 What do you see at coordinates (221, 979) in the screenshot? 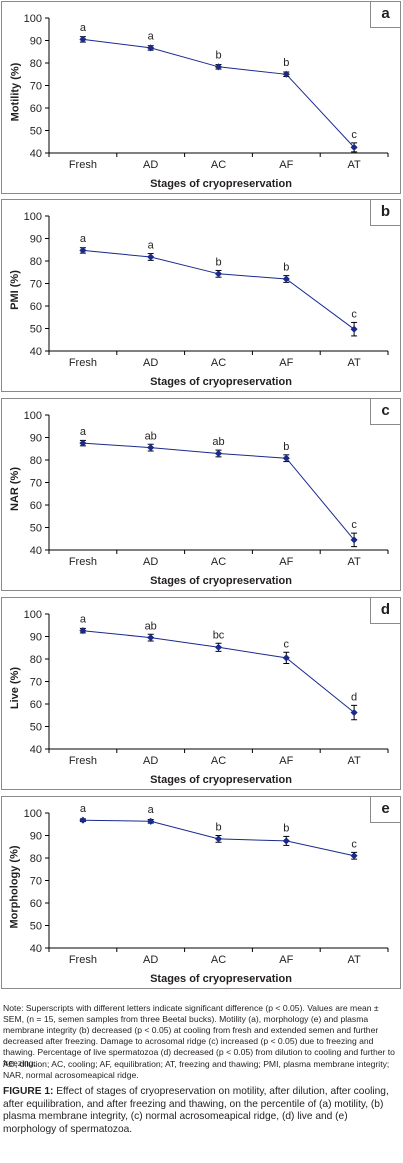
I see `x-axis-title-e: Stages of cryopreservation` at bounding box center [221, 979].